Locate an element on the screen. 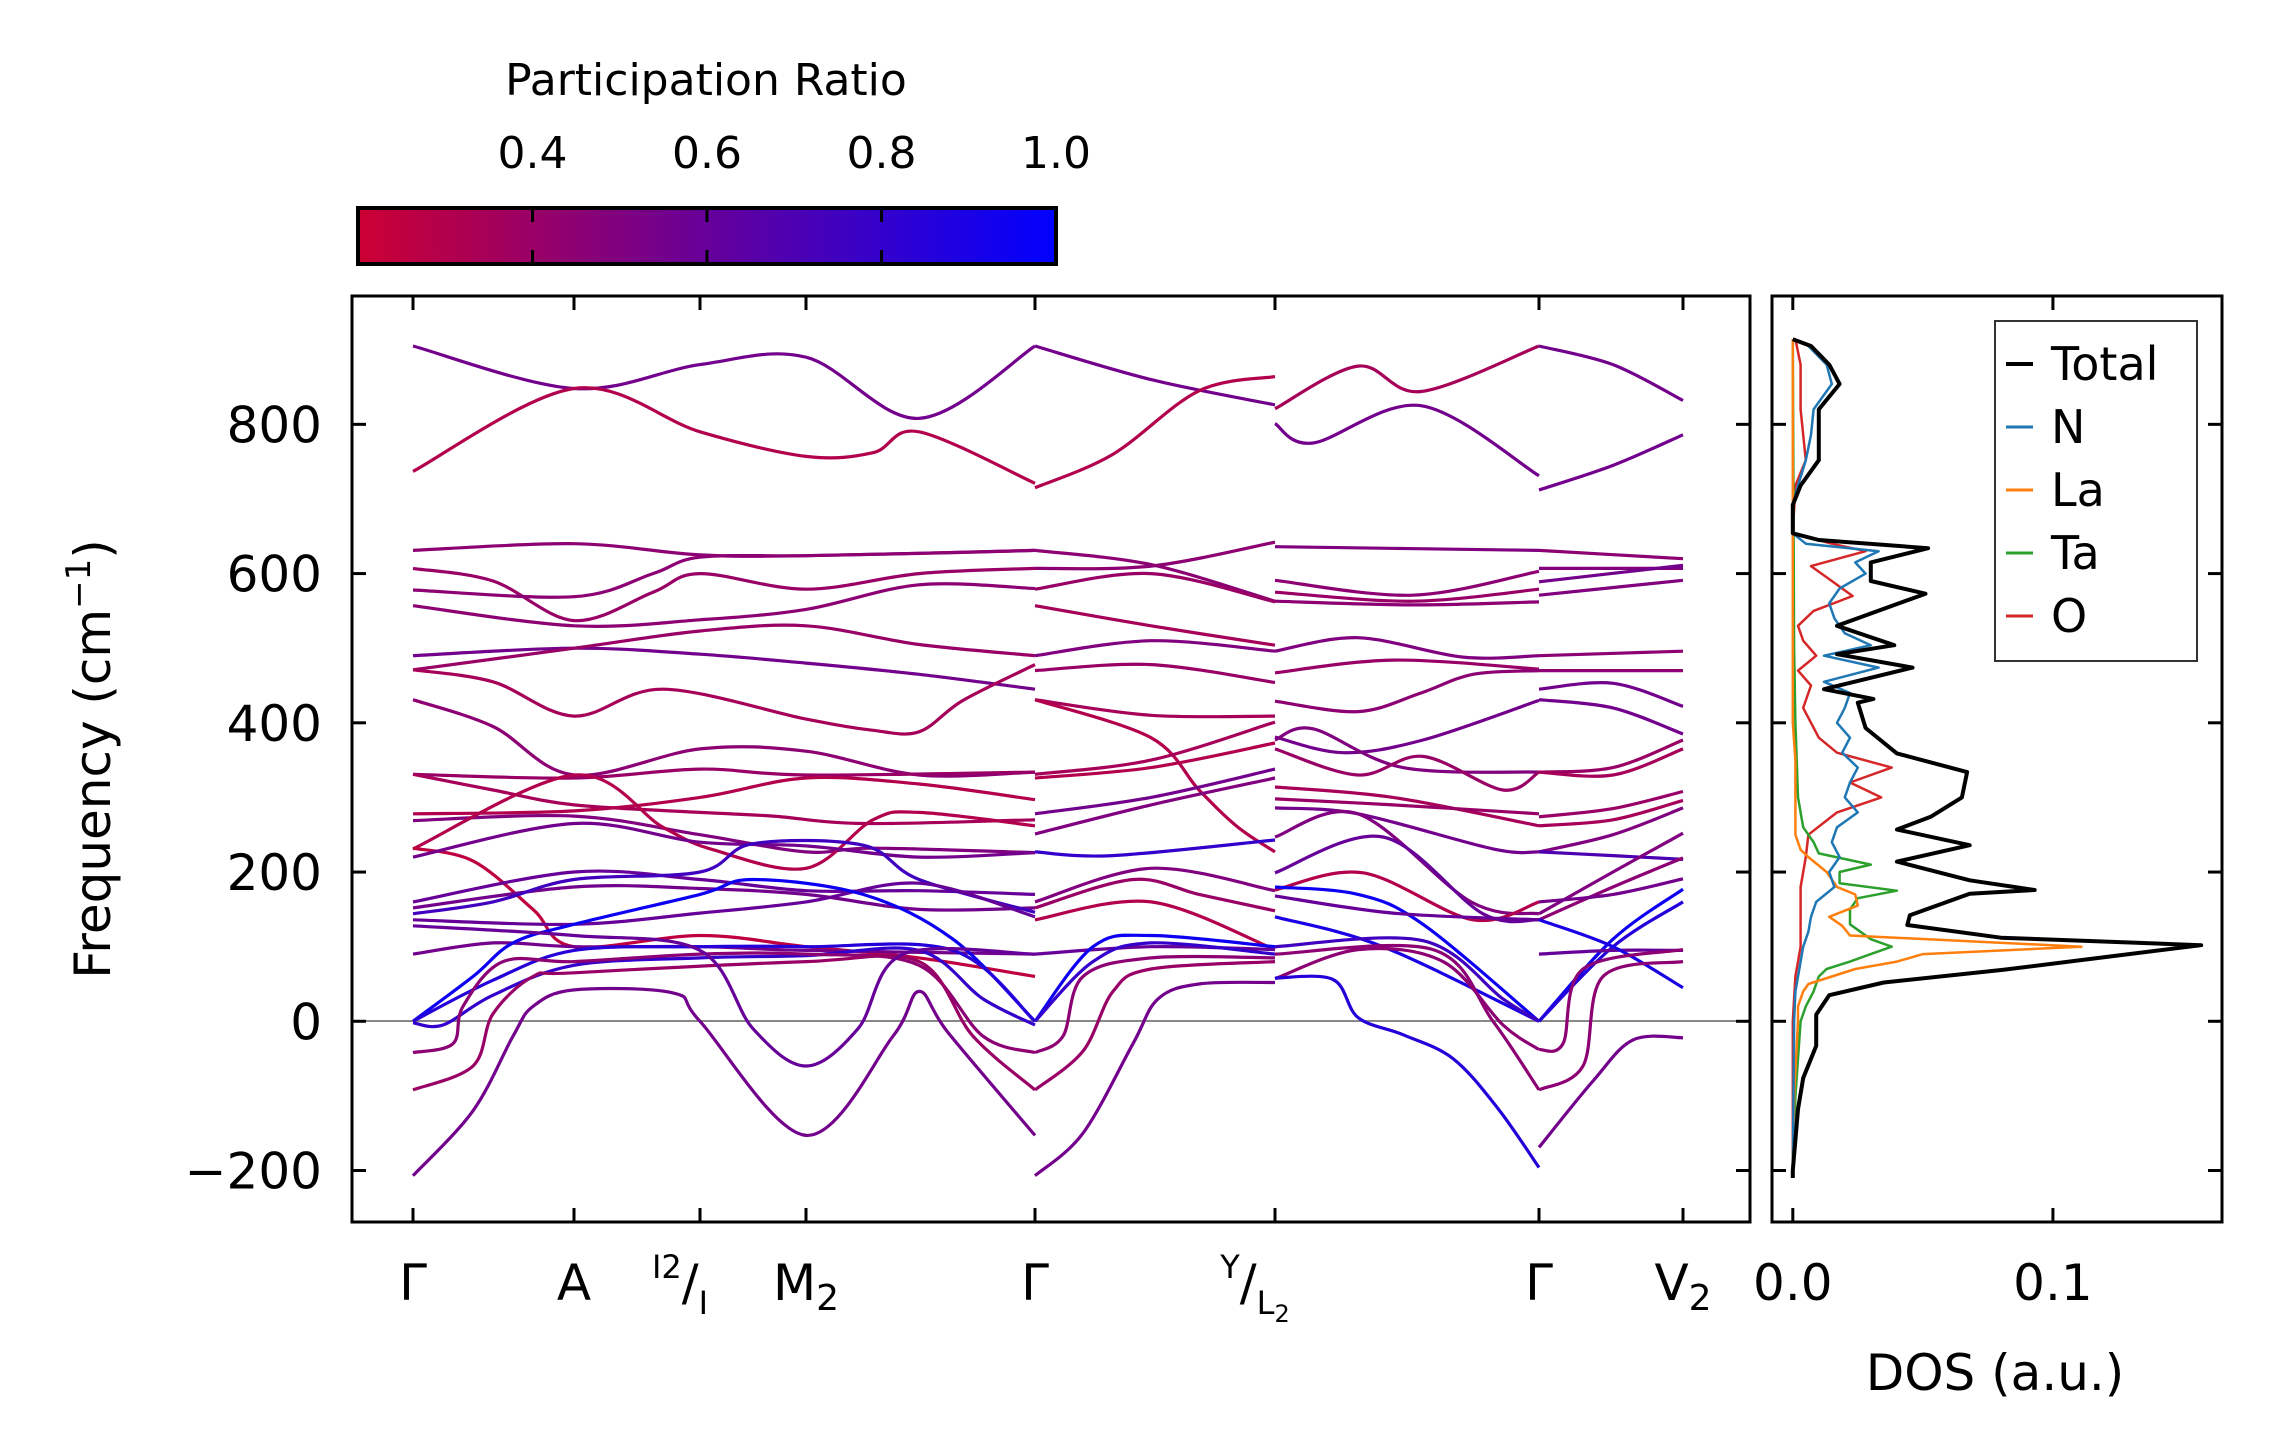  x-tick-label-main: V is located at coordinates (1671, 1283).